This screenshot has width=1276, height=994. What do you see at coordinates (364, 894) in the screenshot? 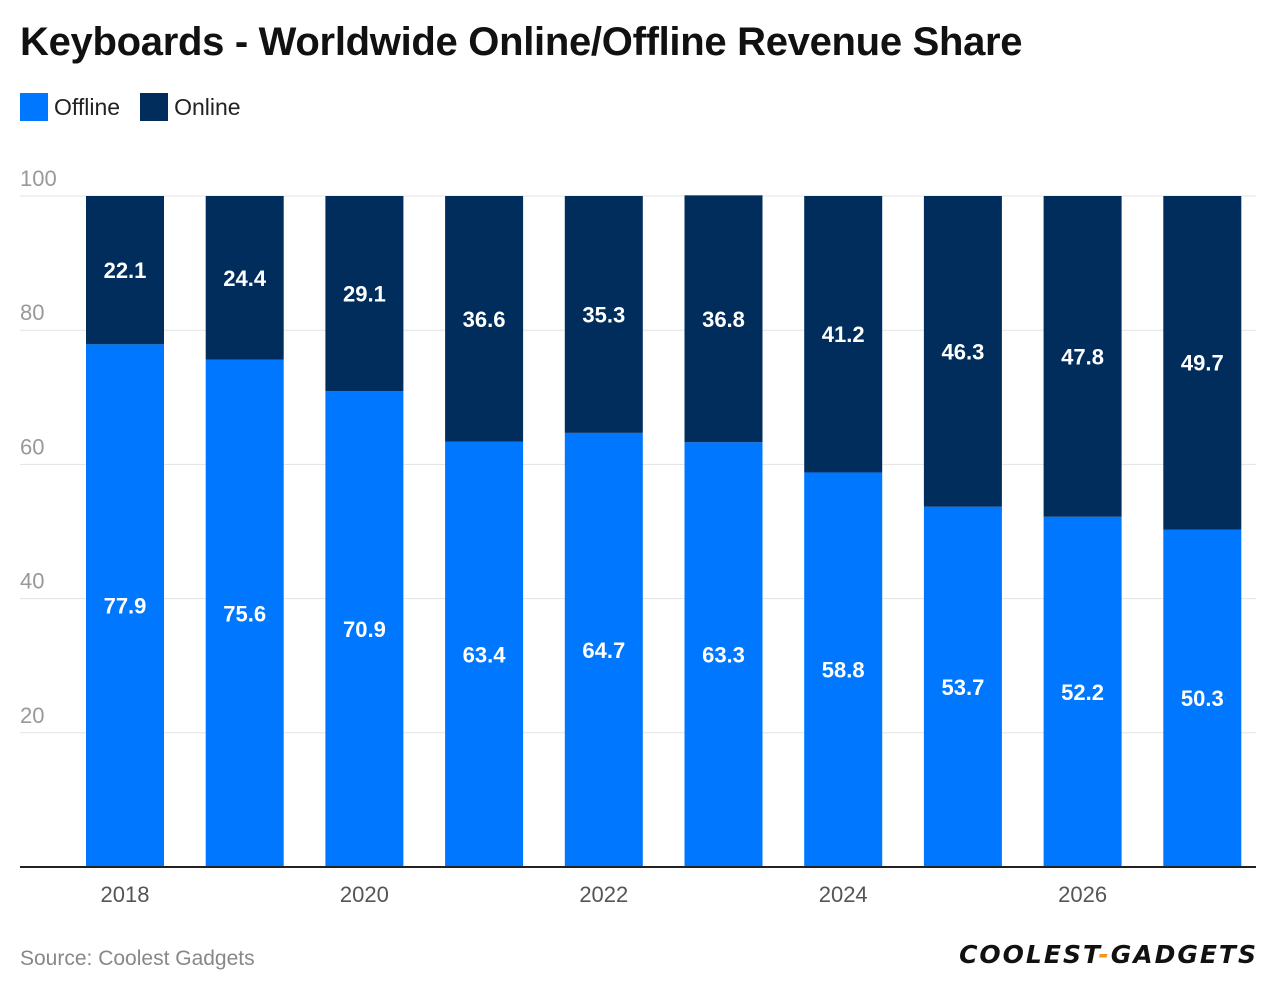
I see `x-tick-label-2020: 2020` at bounding box center [364, 894].